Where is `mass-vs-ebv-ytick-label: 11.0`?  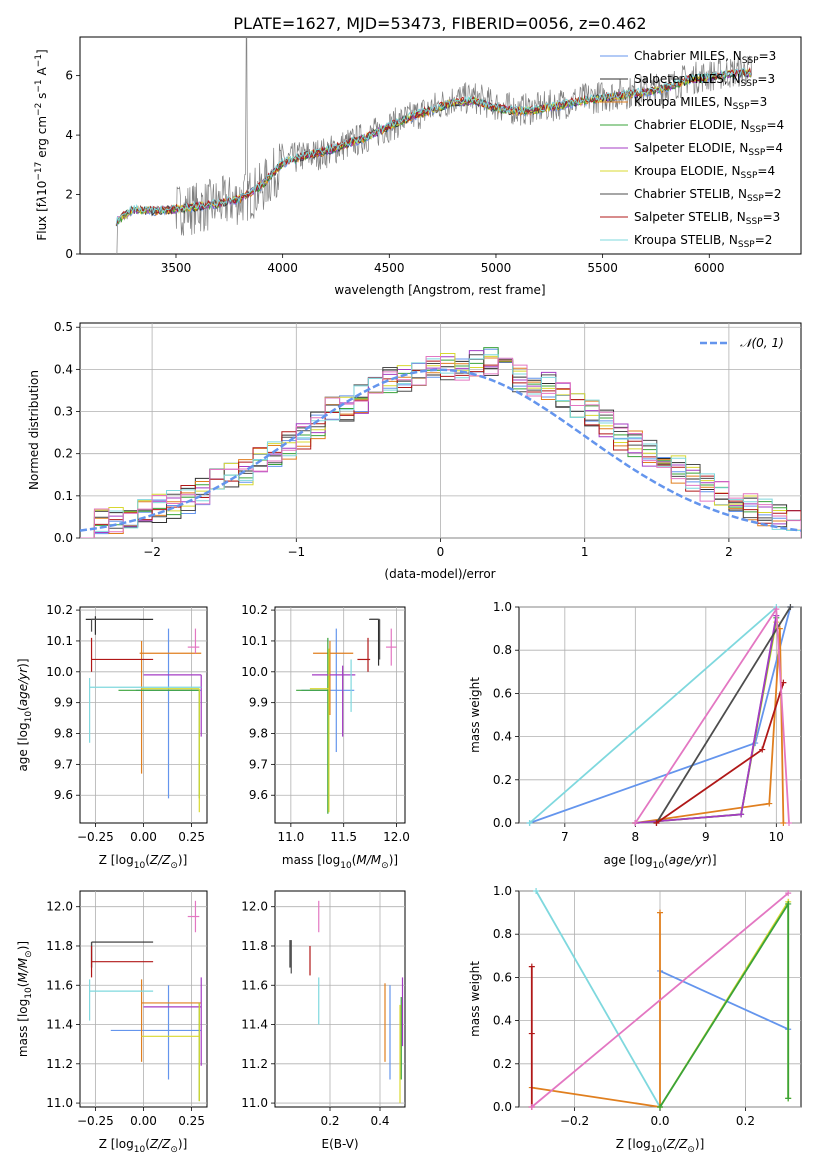
mass-vs-ebv-ytick-label: 11.0 is located at coordinates (254, 1103).